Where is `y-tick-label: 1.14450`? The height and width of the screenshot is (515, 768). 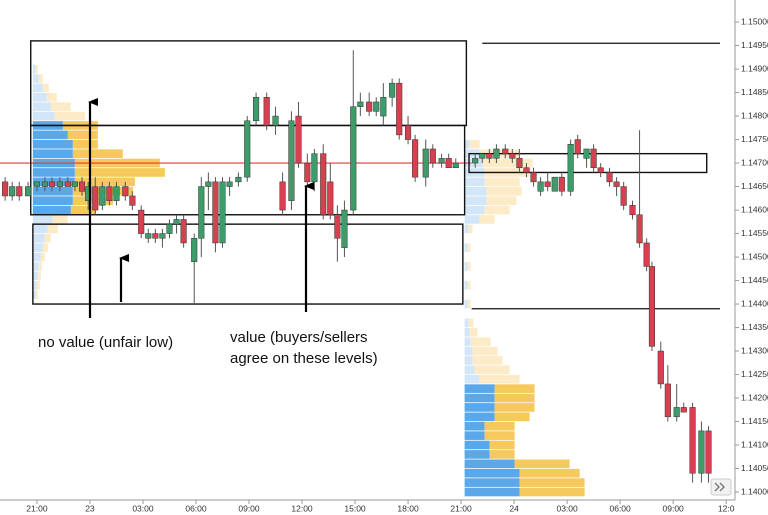 y-tick-label: 1.14450 is located at coordinates (754, 280).